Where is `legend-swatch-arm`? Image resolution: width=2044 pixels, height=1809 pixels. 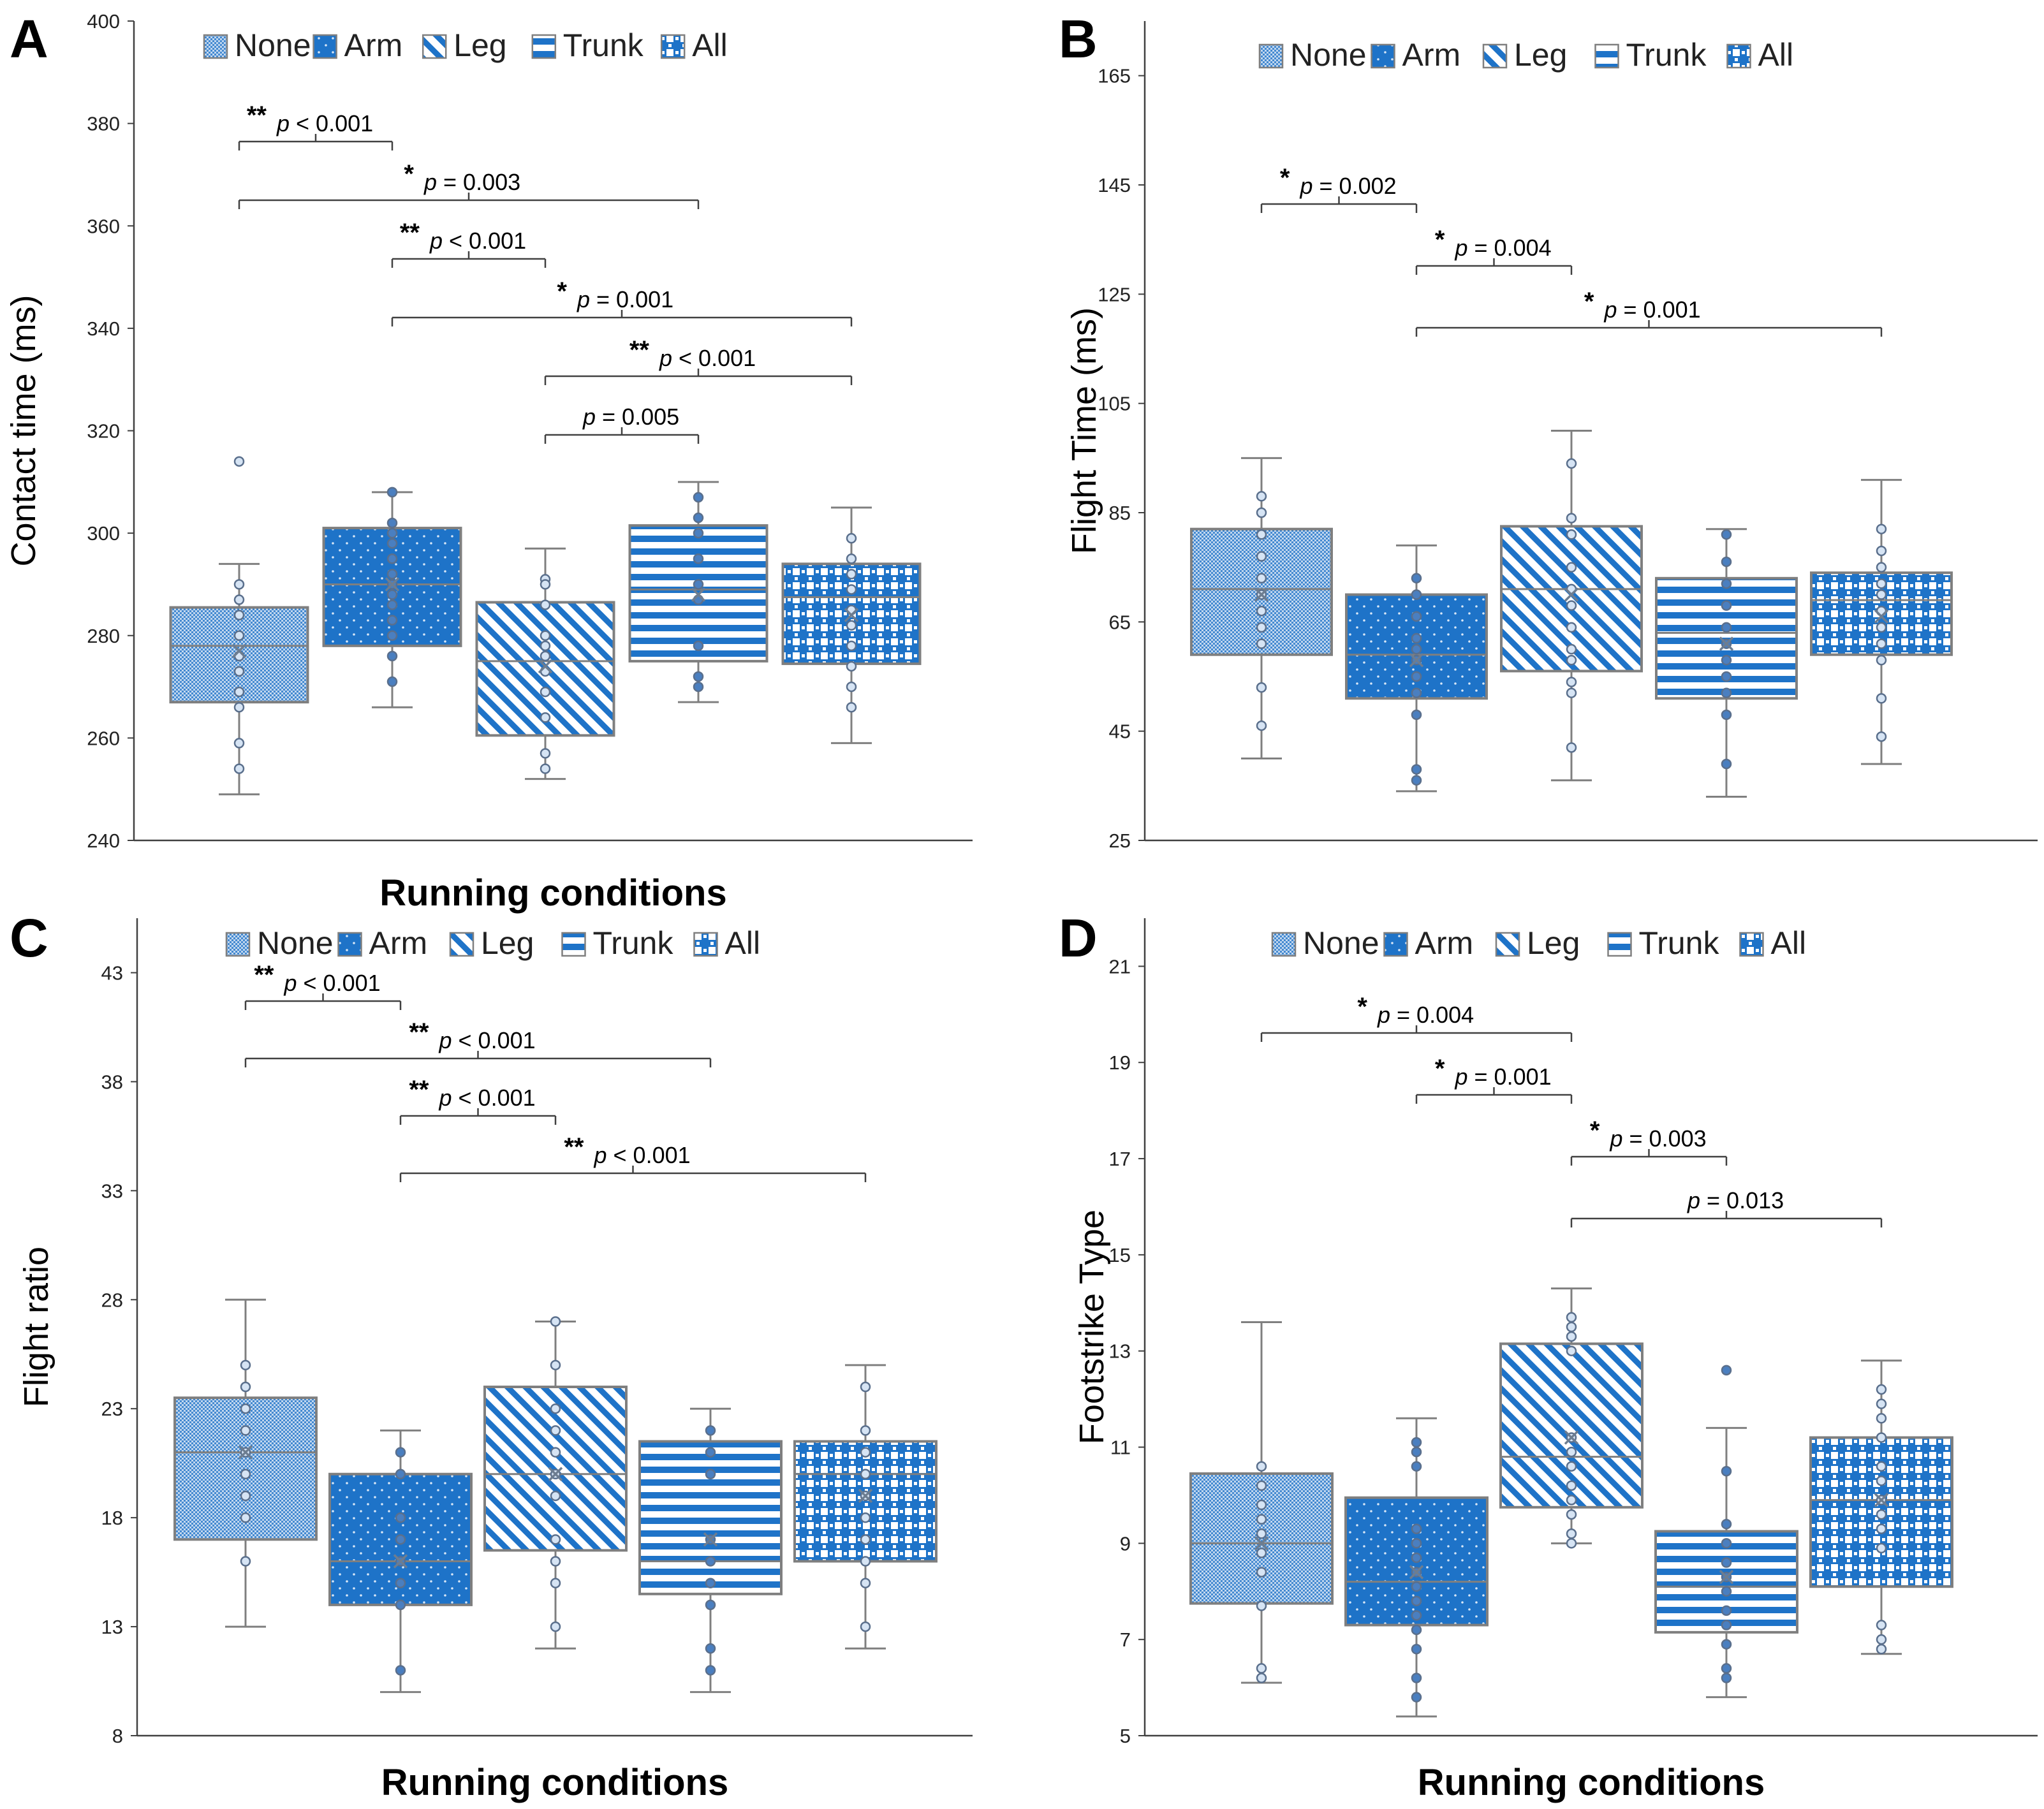
legend-swatch-arm is located at coordinates (1383, 56).